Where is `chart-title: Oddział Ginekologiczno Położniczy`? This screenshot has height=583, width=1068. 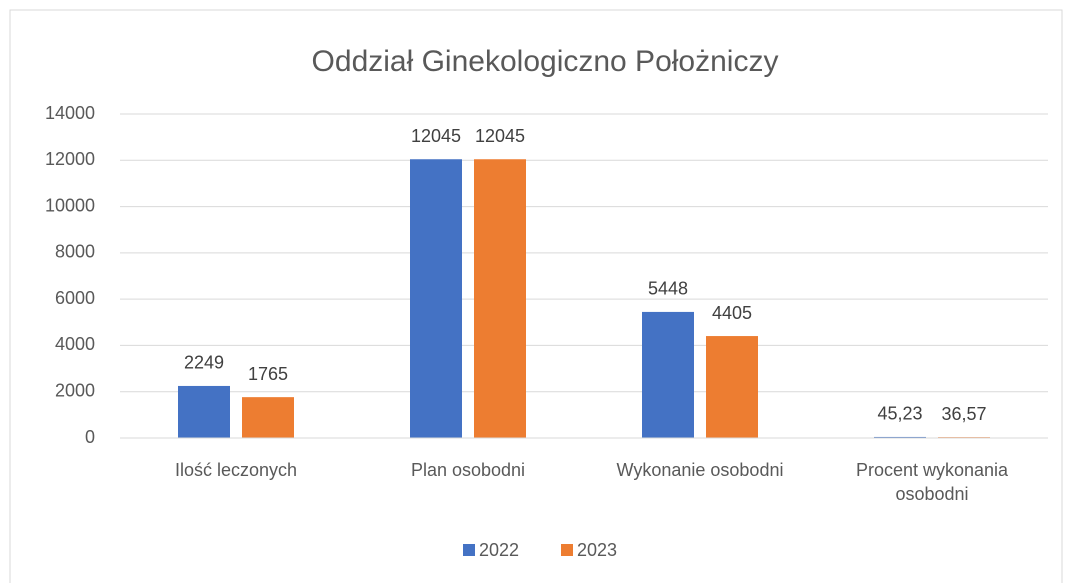 chart-title: Oddział Ginekologiczno Położniczy is located at coordinates (545, 61).